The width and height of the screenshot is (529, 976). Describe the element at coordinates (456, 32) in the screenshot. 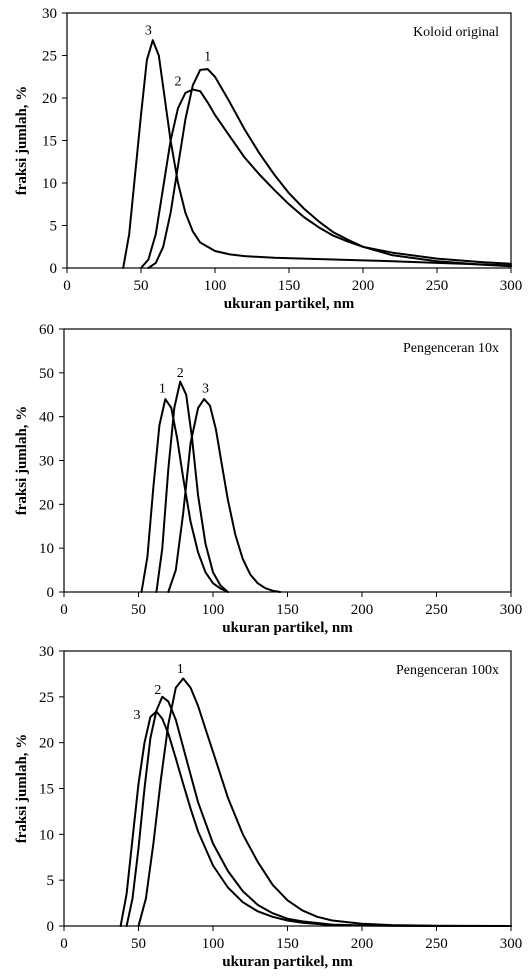

I see `panel-annotation: Koloid original` at that location.